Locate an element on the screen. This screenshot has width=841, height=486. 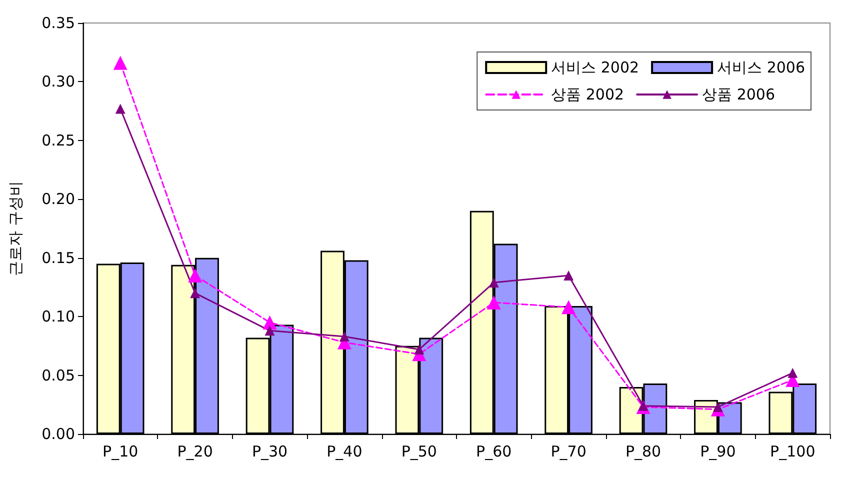
x-tick-label: P_90 is located at coordinates (718, 451).